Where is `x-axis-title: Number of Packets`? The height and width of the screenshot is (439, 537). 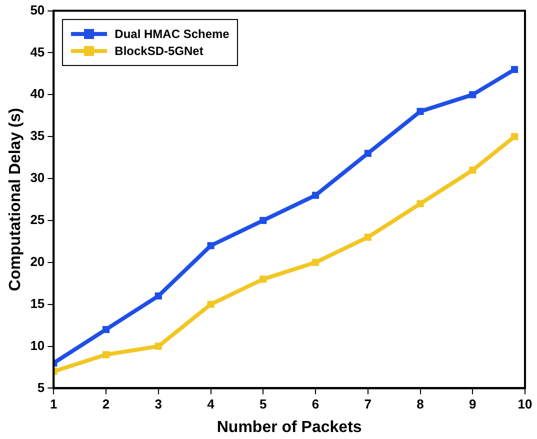 x-axis-title: Number of Packets is located at coordinates (289, 427).